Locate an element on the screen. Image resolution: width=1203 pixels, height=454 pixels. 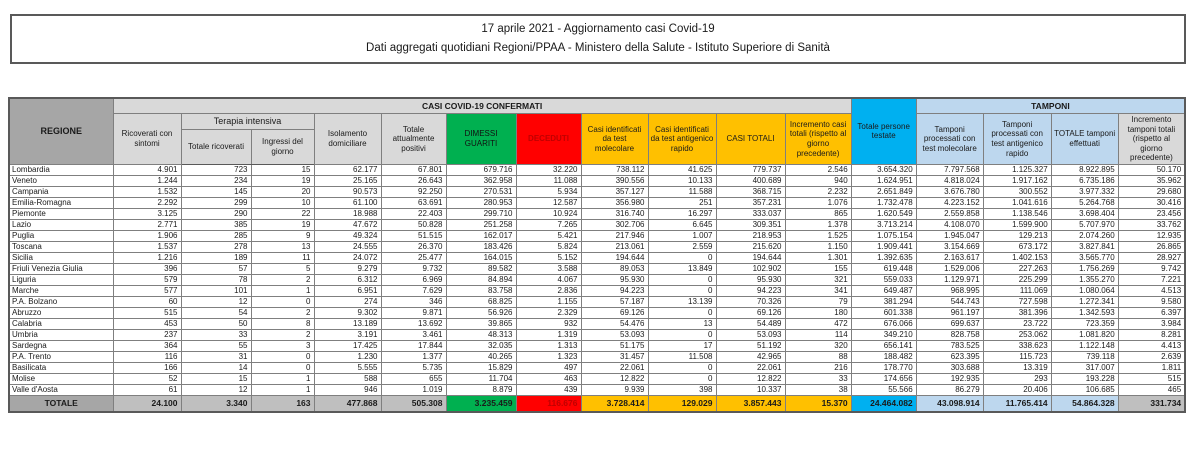
cell-dimessi-guariti: 83.758 is located at coordinates (481, 290).